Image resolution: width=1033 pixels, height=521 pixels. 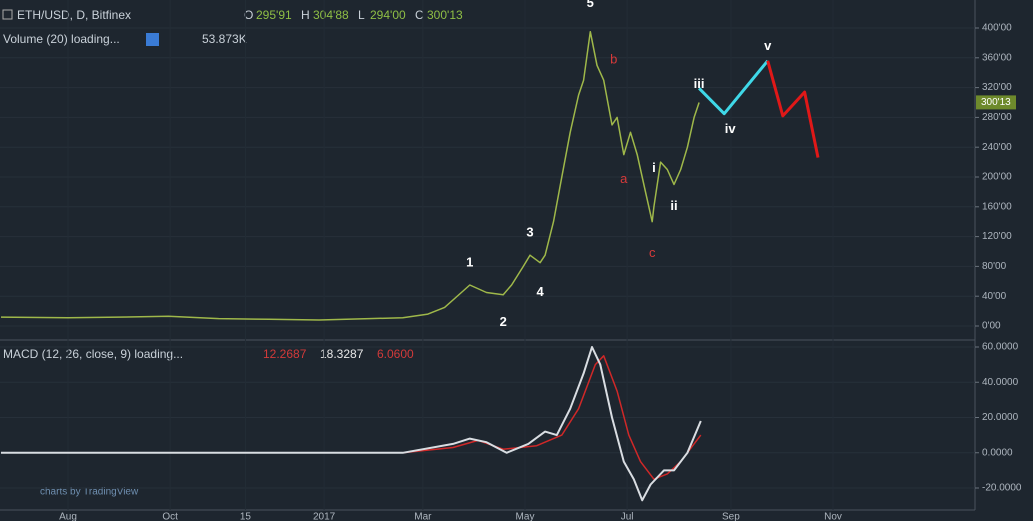 I want to click on y-tick-label: 20.0000, so click(x=1000, y=417).